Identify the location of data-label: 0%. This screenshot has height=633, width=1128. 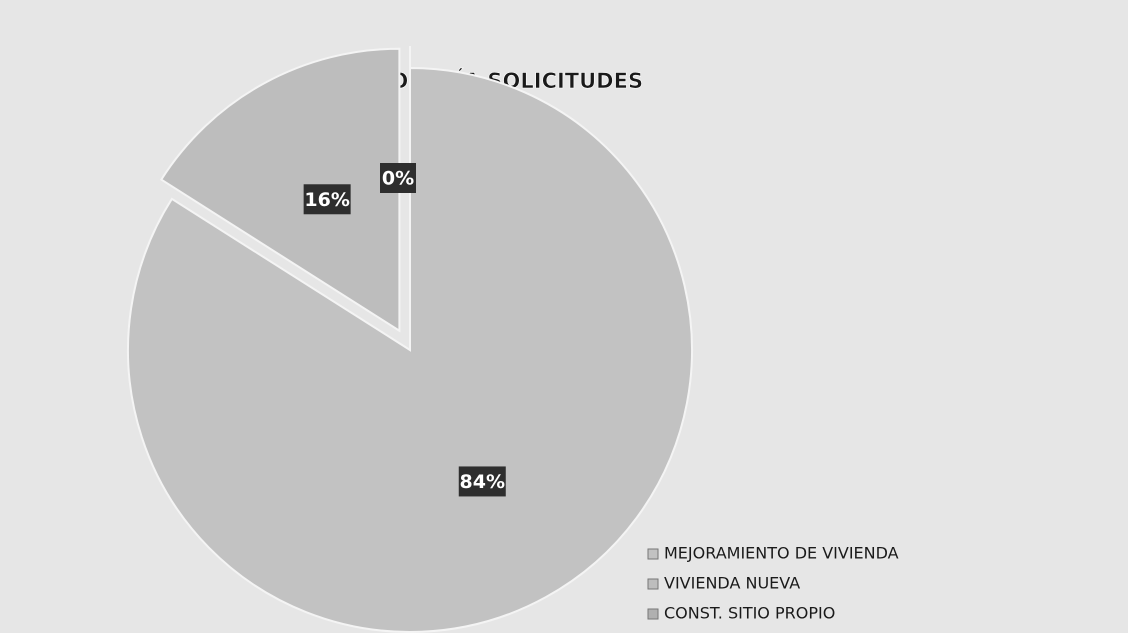
(398, 179).